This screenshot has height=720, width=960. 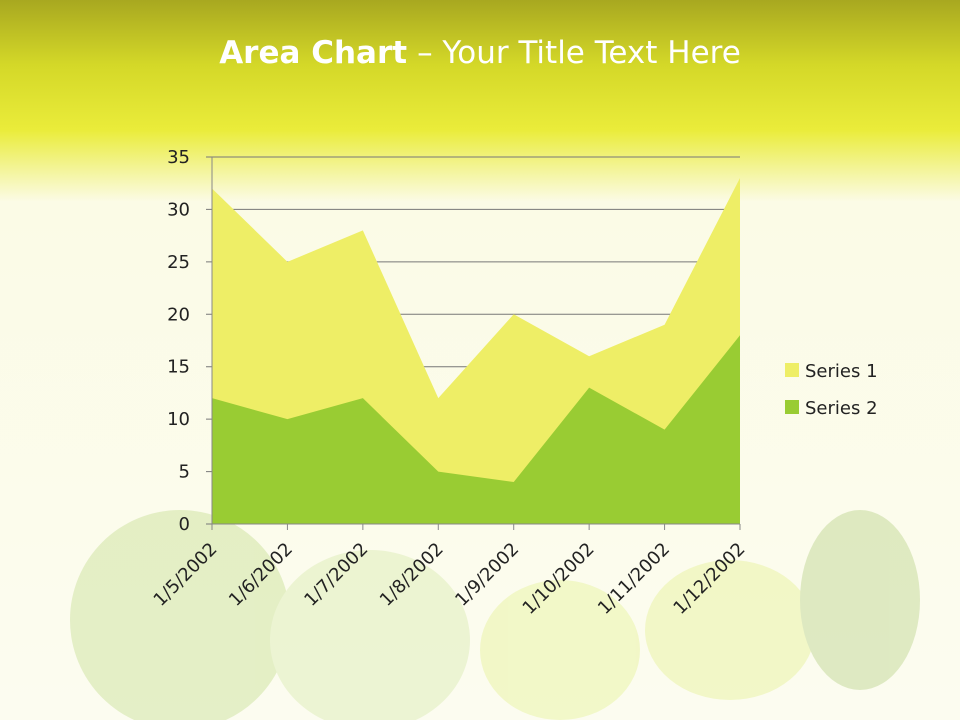 What do you see at coordinates (184, 524) in the screenshot?
I see `y-tick-label: 0` at bounding box center [184, 524].